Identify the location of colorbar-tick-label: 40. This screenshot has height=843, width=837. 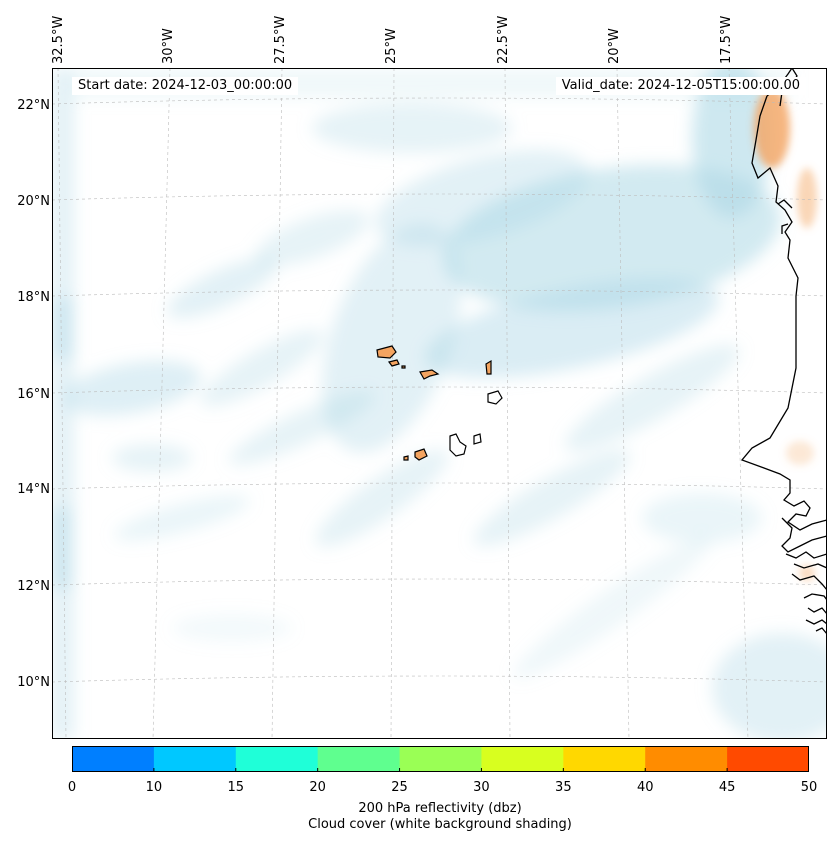
(645, 787).